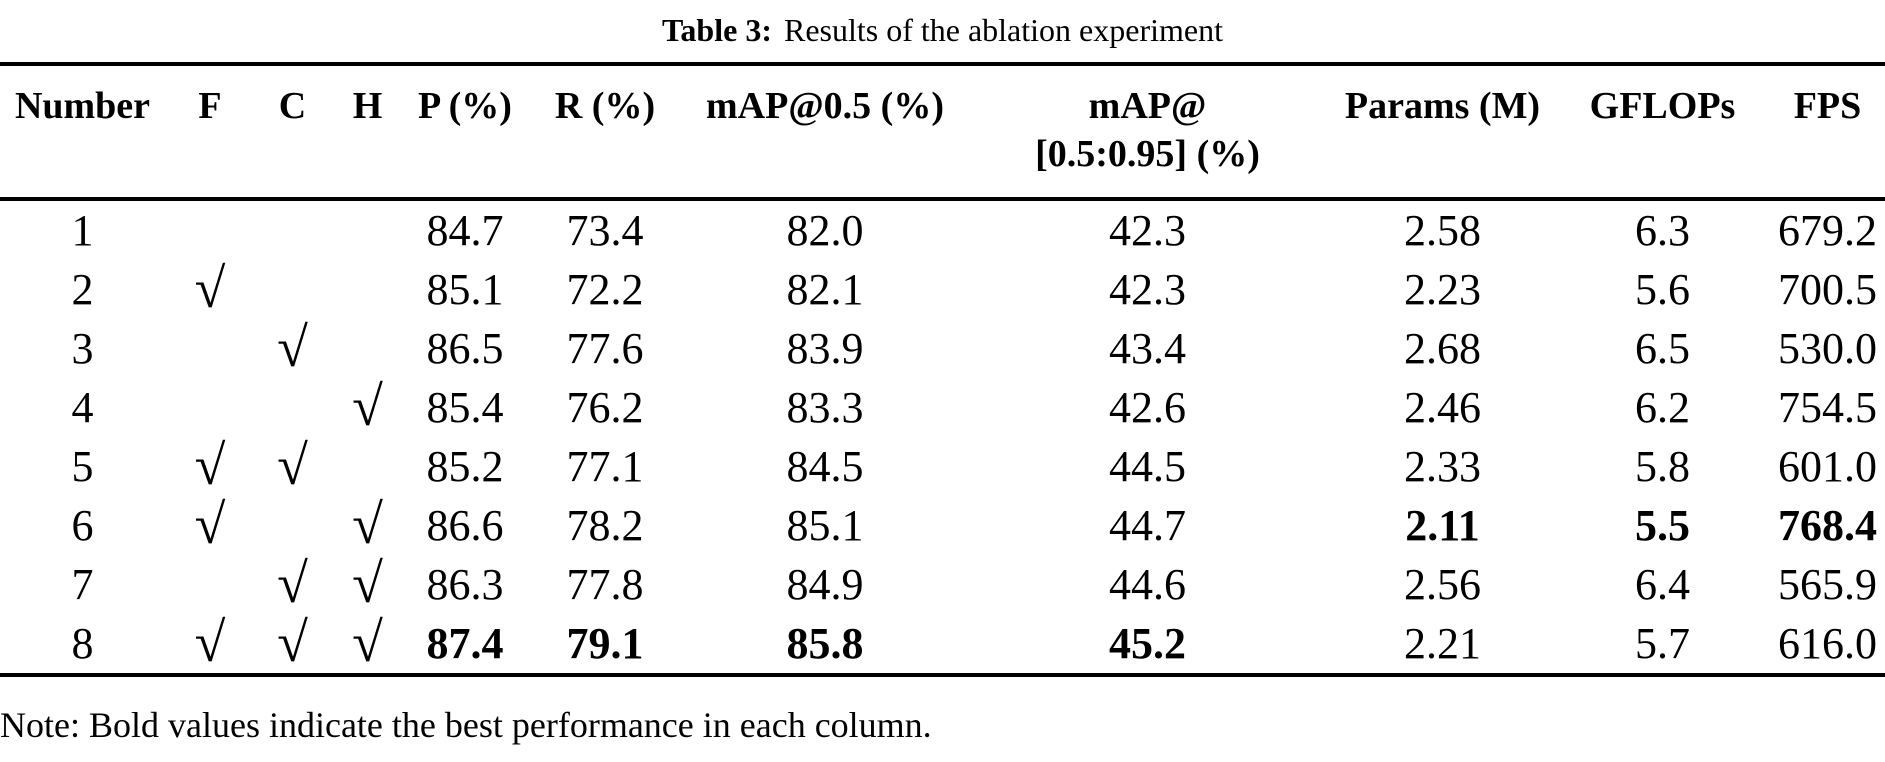  What do you see at coordinates (942, 289) in the screenshot?
I see `table-row: 2 √ 85.1 72.2 82.1 42.3 2.23 5.6 700.5` at bounding box center [942, 289].